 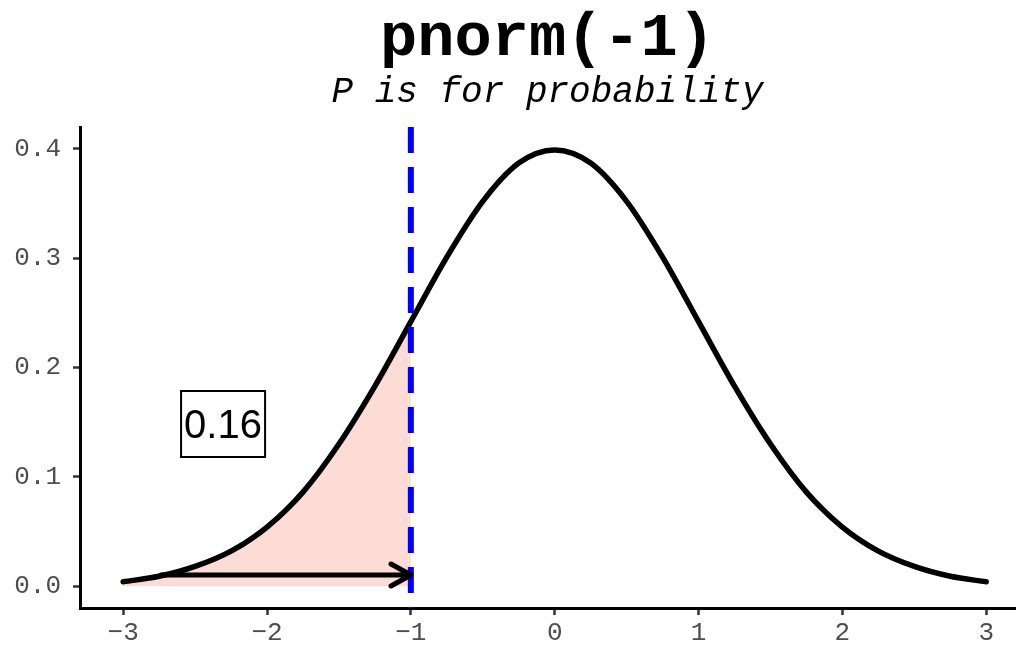 I want to click on chart-subtitle: P is for probability, so click(x=548, y=92).